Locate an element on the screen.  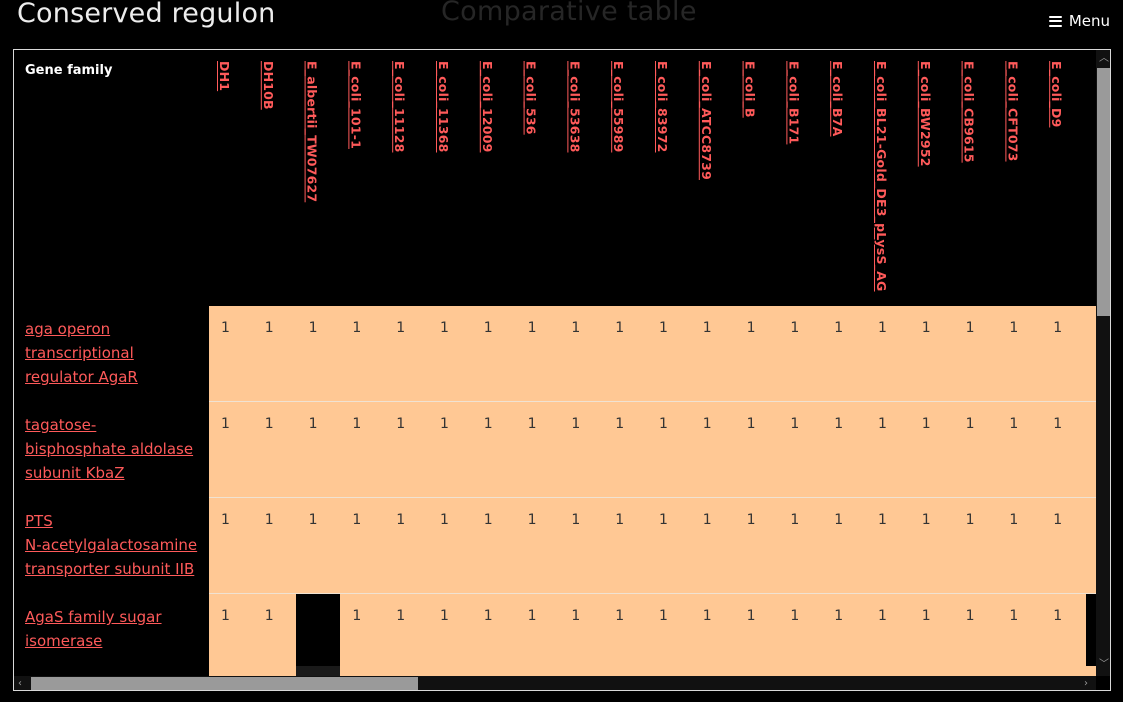
scroll-left-icon: ‹ is located at coordinates (20, 683).